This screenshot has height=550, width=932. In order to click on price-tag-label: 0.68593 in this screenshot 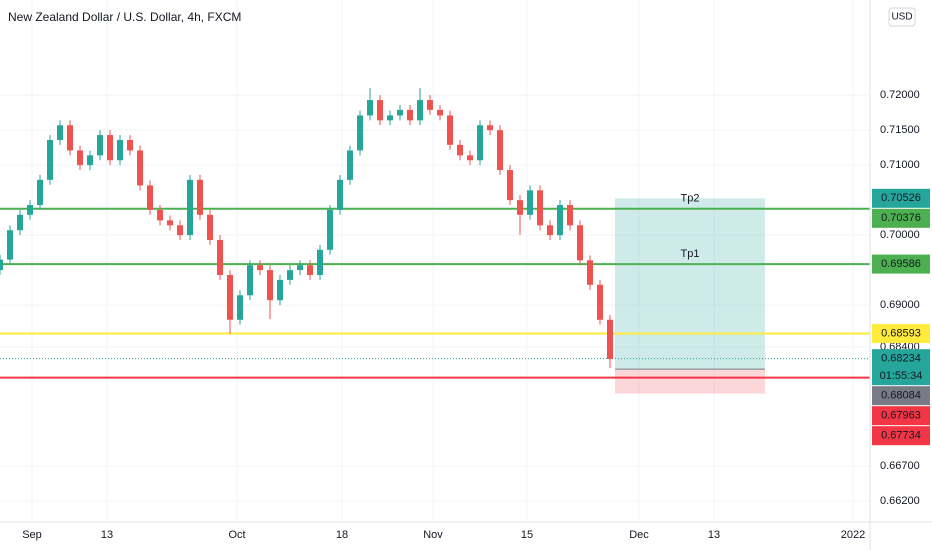, I will do `click(901, 333)`.